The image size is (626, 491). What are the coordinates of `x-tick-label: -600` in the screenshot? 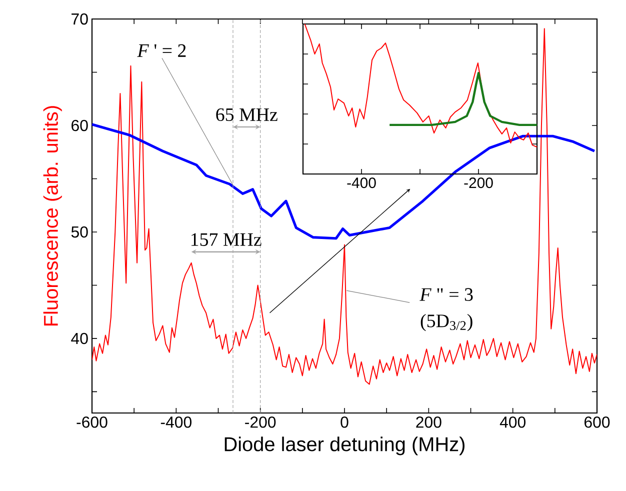 It's located at (92, 422).